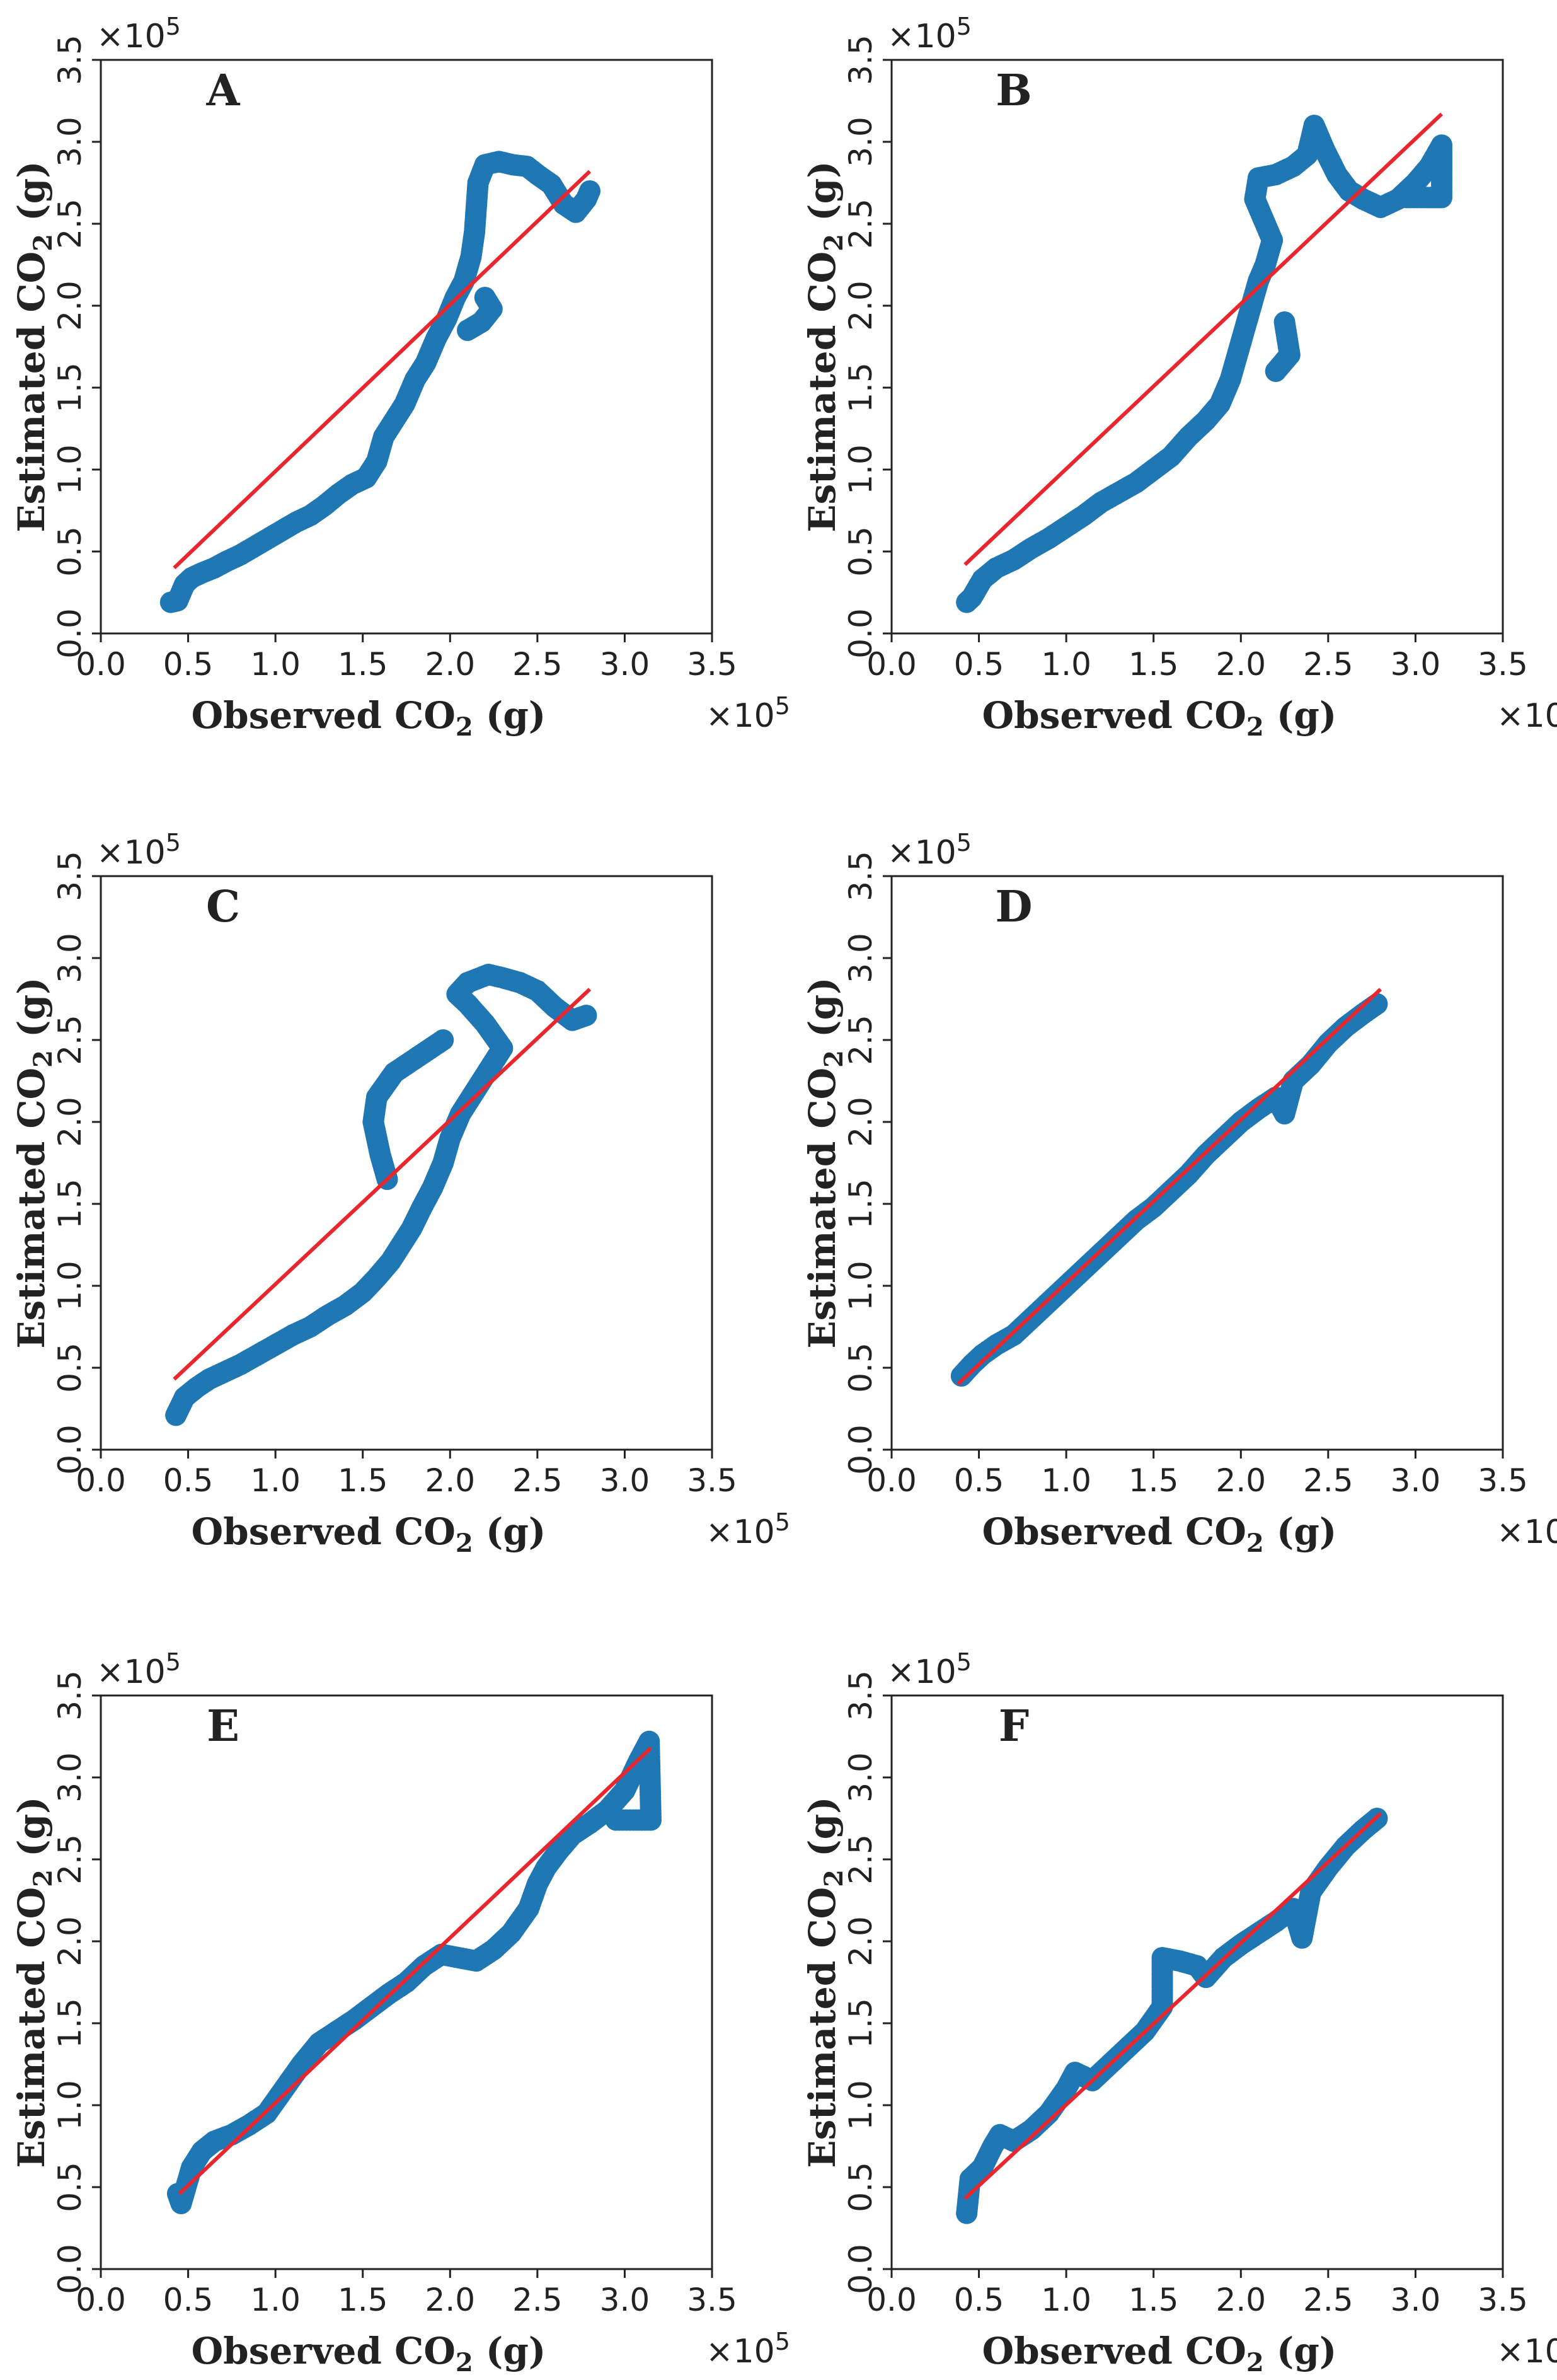 This screenshot has width=1557, height=2380. What do you see at coordinates (223, 91) in the screenshot?
I see `panel-title: A` at bounding box center [223, 91].